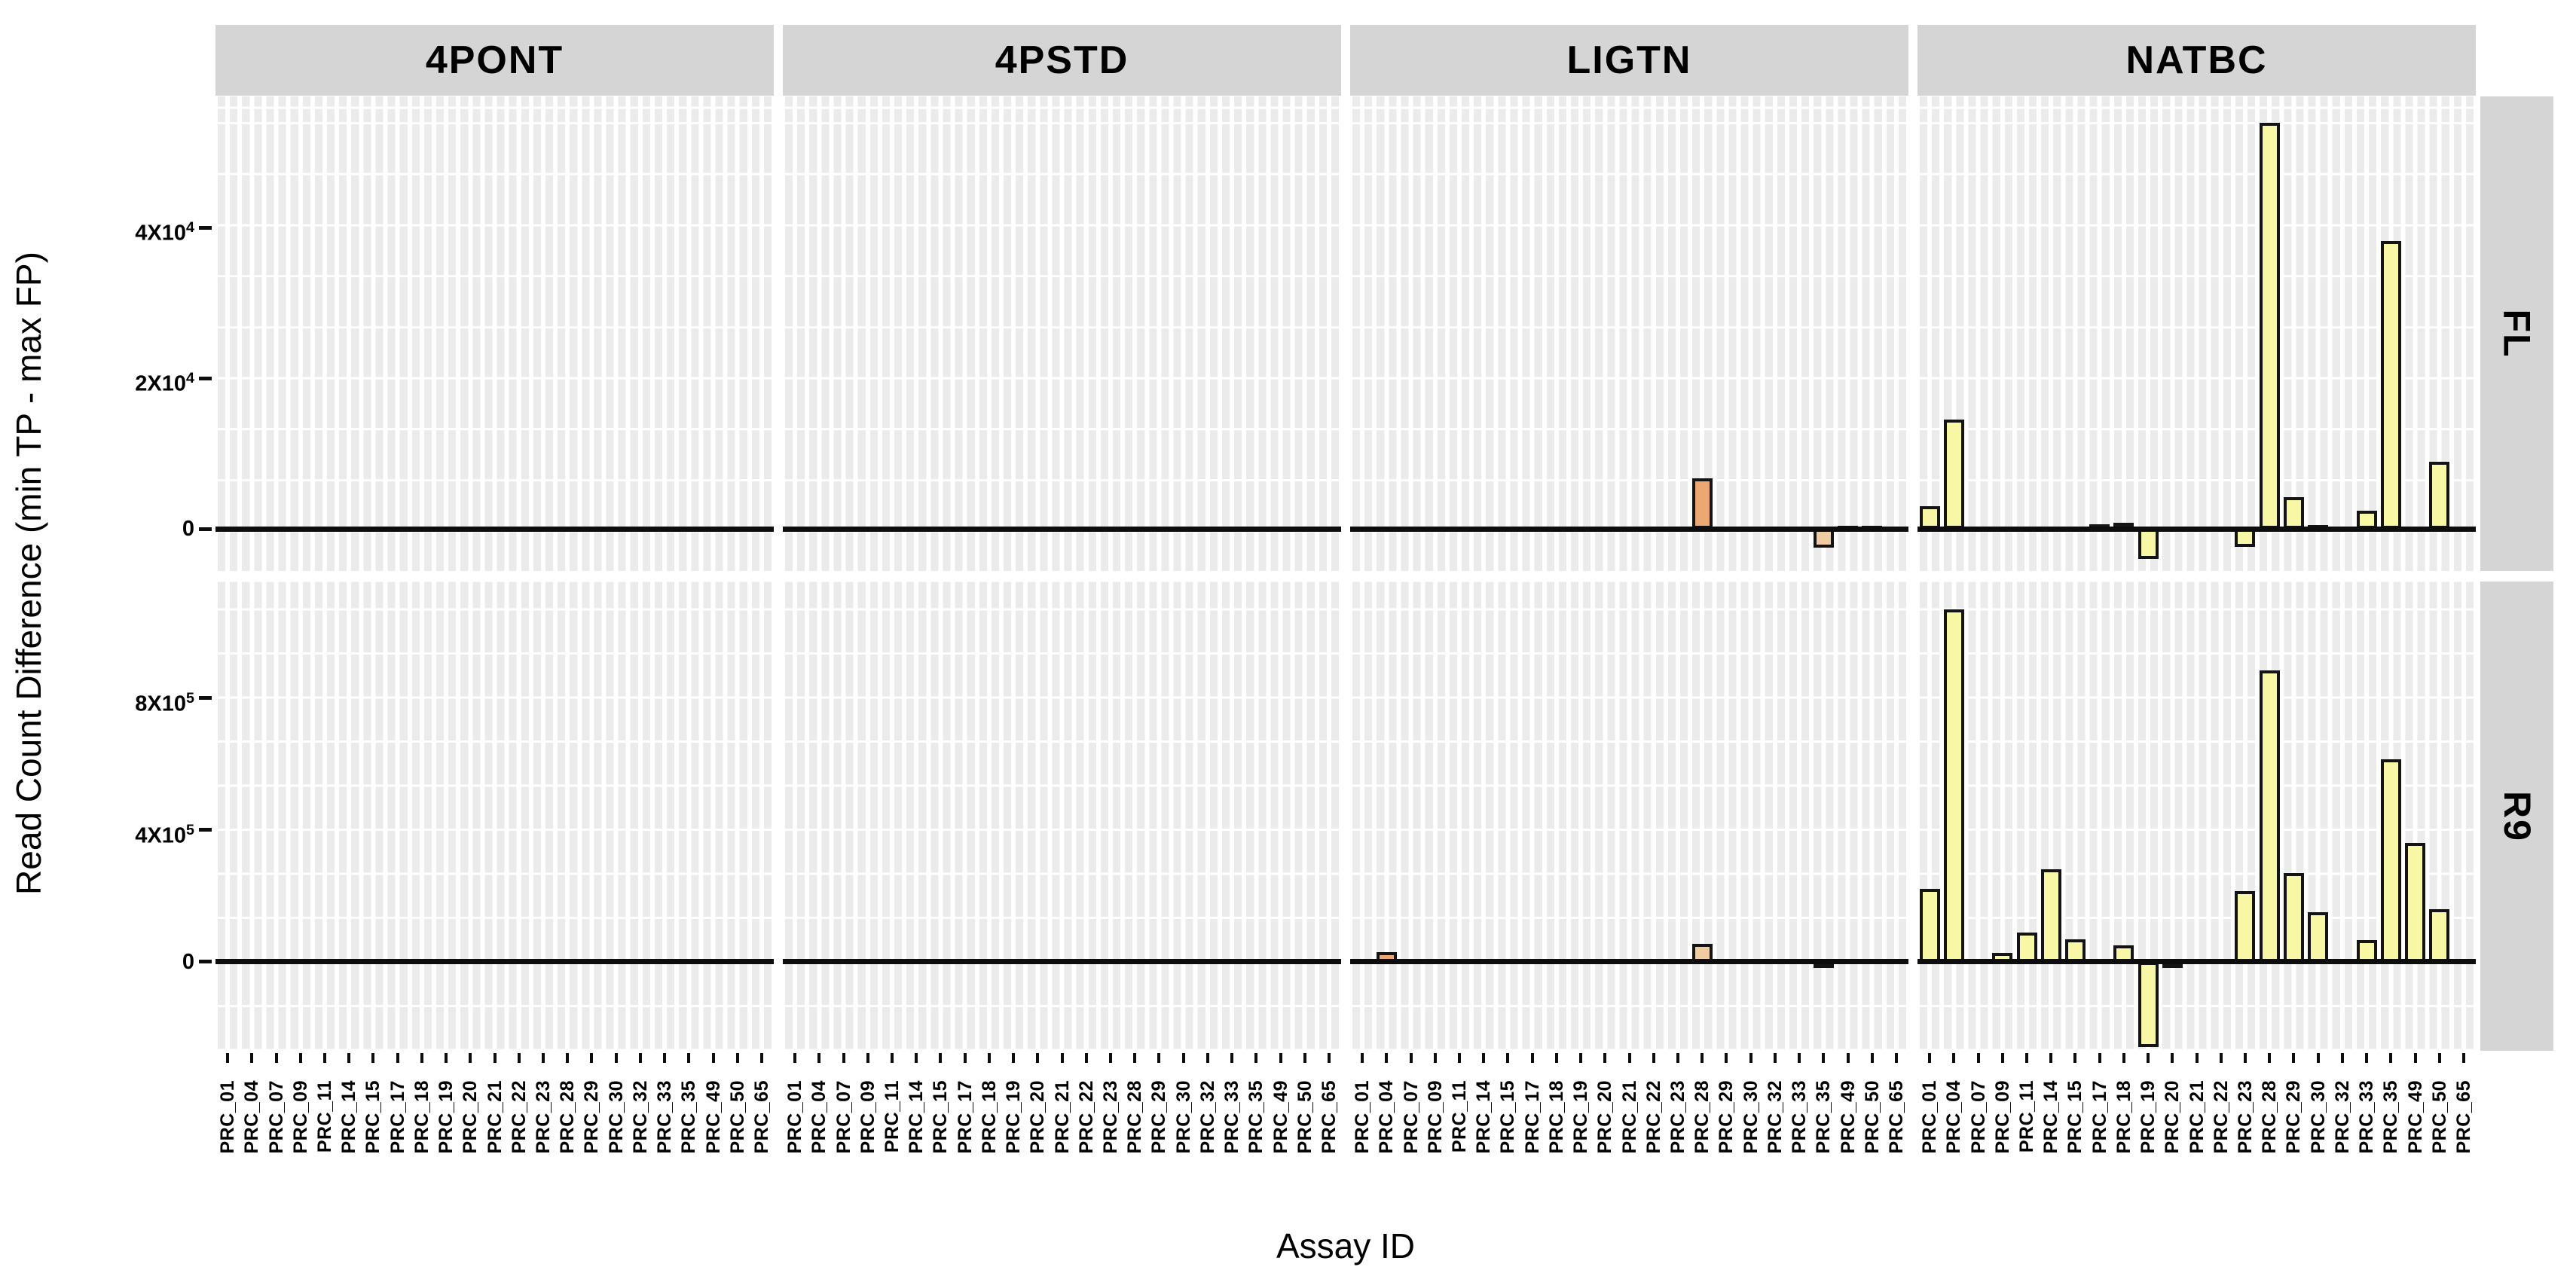 The image size is (2576, 1267). I want to click on x-tick-label-4PONT-PRC_14: PRC_14, so click(349, 1117).